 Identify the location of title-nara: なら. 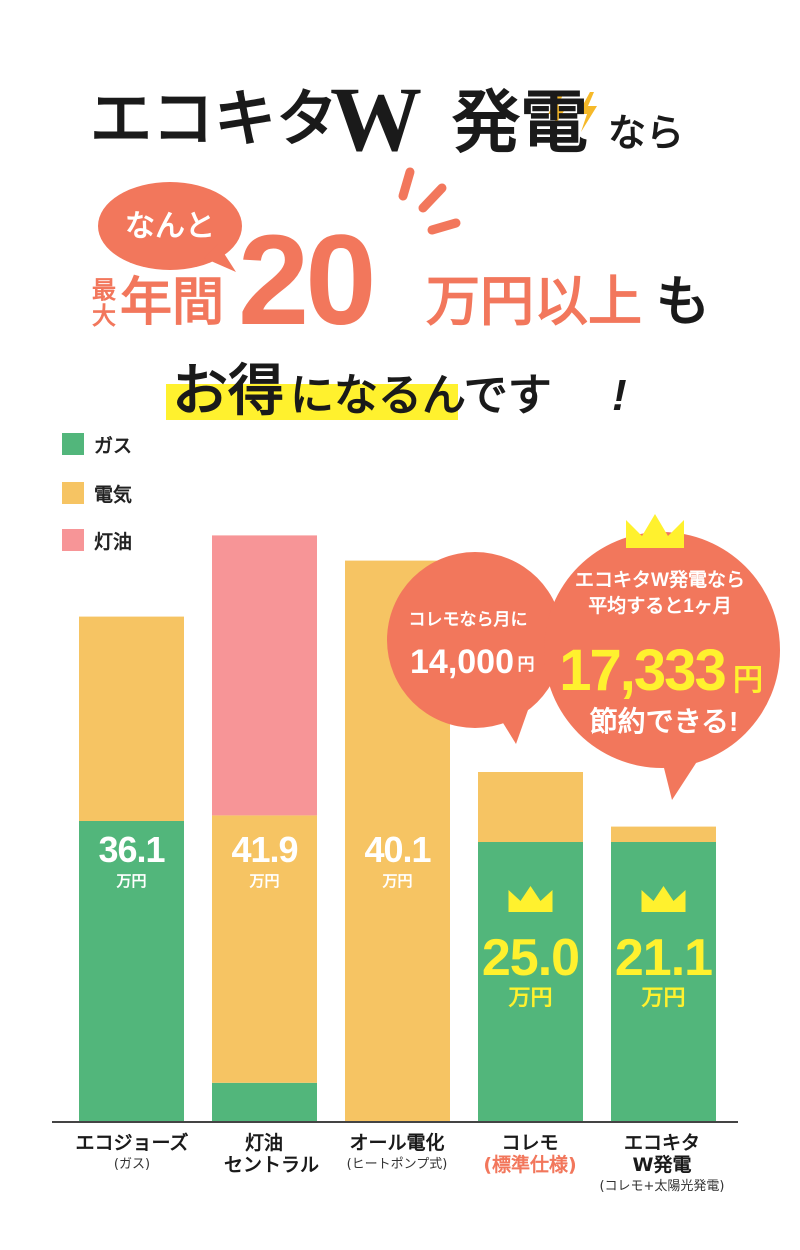
(646, 134).